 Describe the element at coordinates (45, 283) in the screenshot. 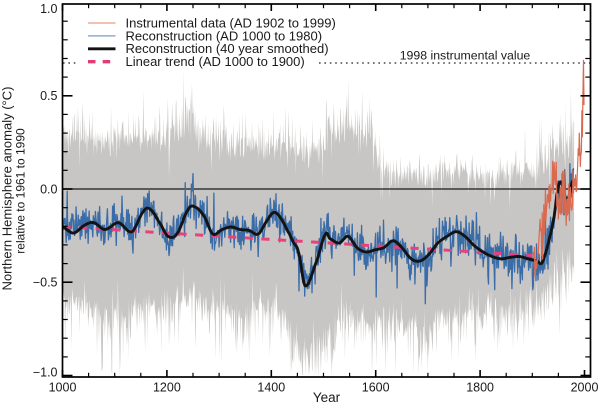

I see `svg-text: −0.5` at that location.